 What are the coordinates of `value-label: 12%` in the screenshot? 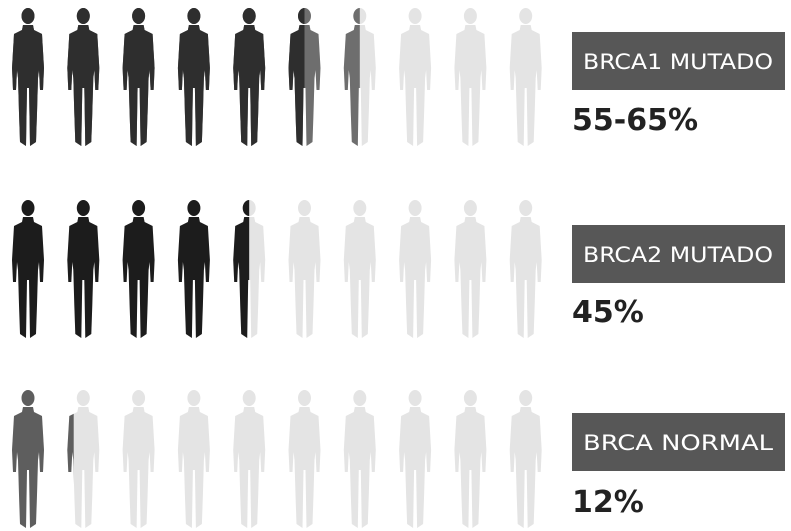 It's located at (608, 502).